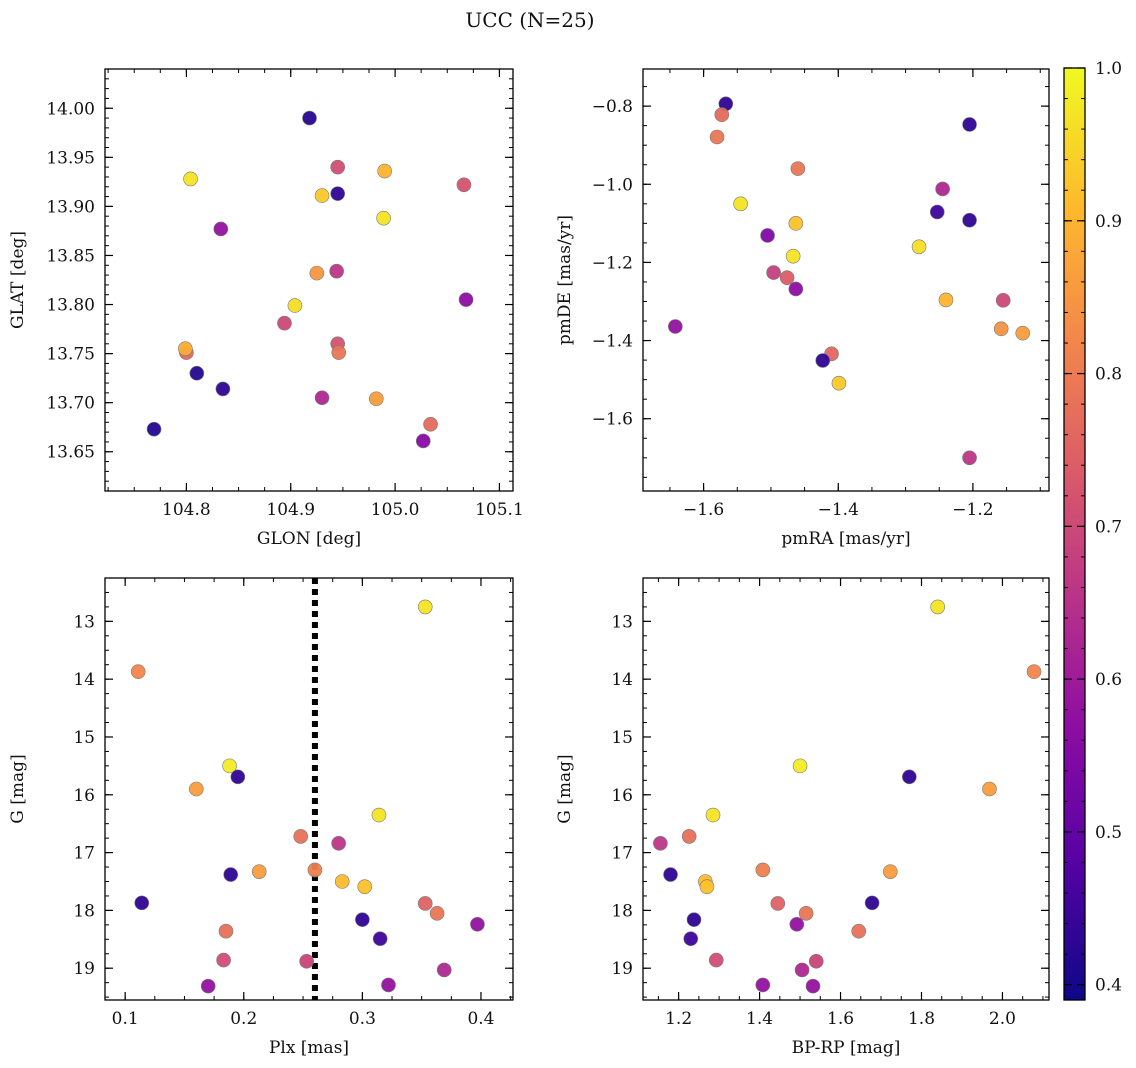 The height and width of the screenshot is (1068, 1136). I want to click on y-tick-label: 15, so click(84, 738).